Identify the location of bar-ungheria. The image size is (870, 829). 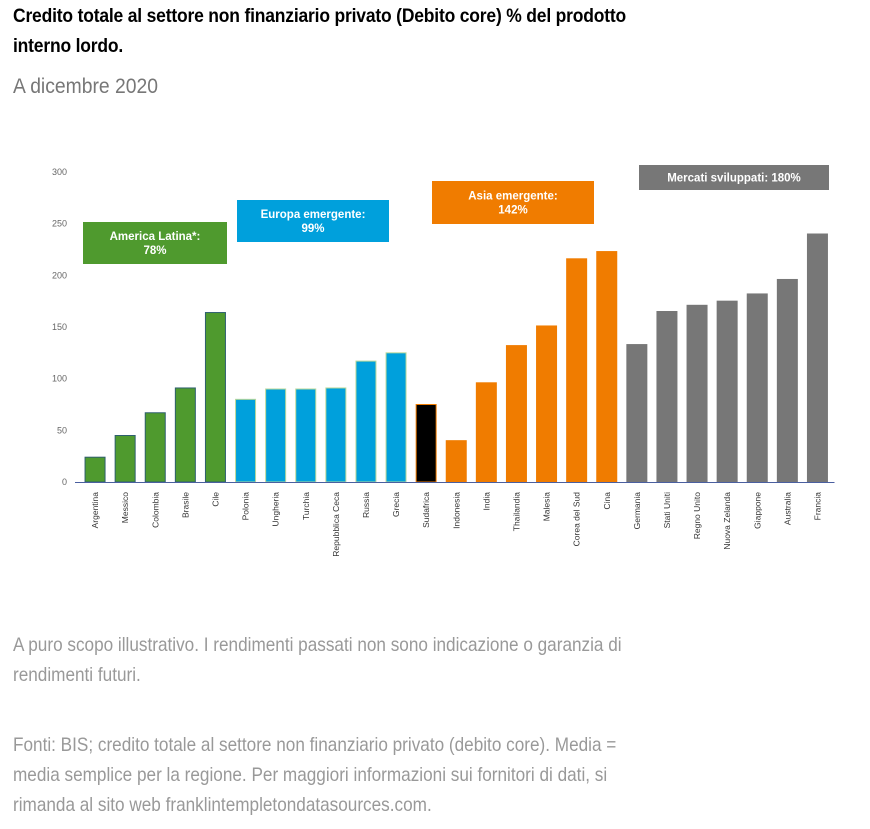
(276, 435).